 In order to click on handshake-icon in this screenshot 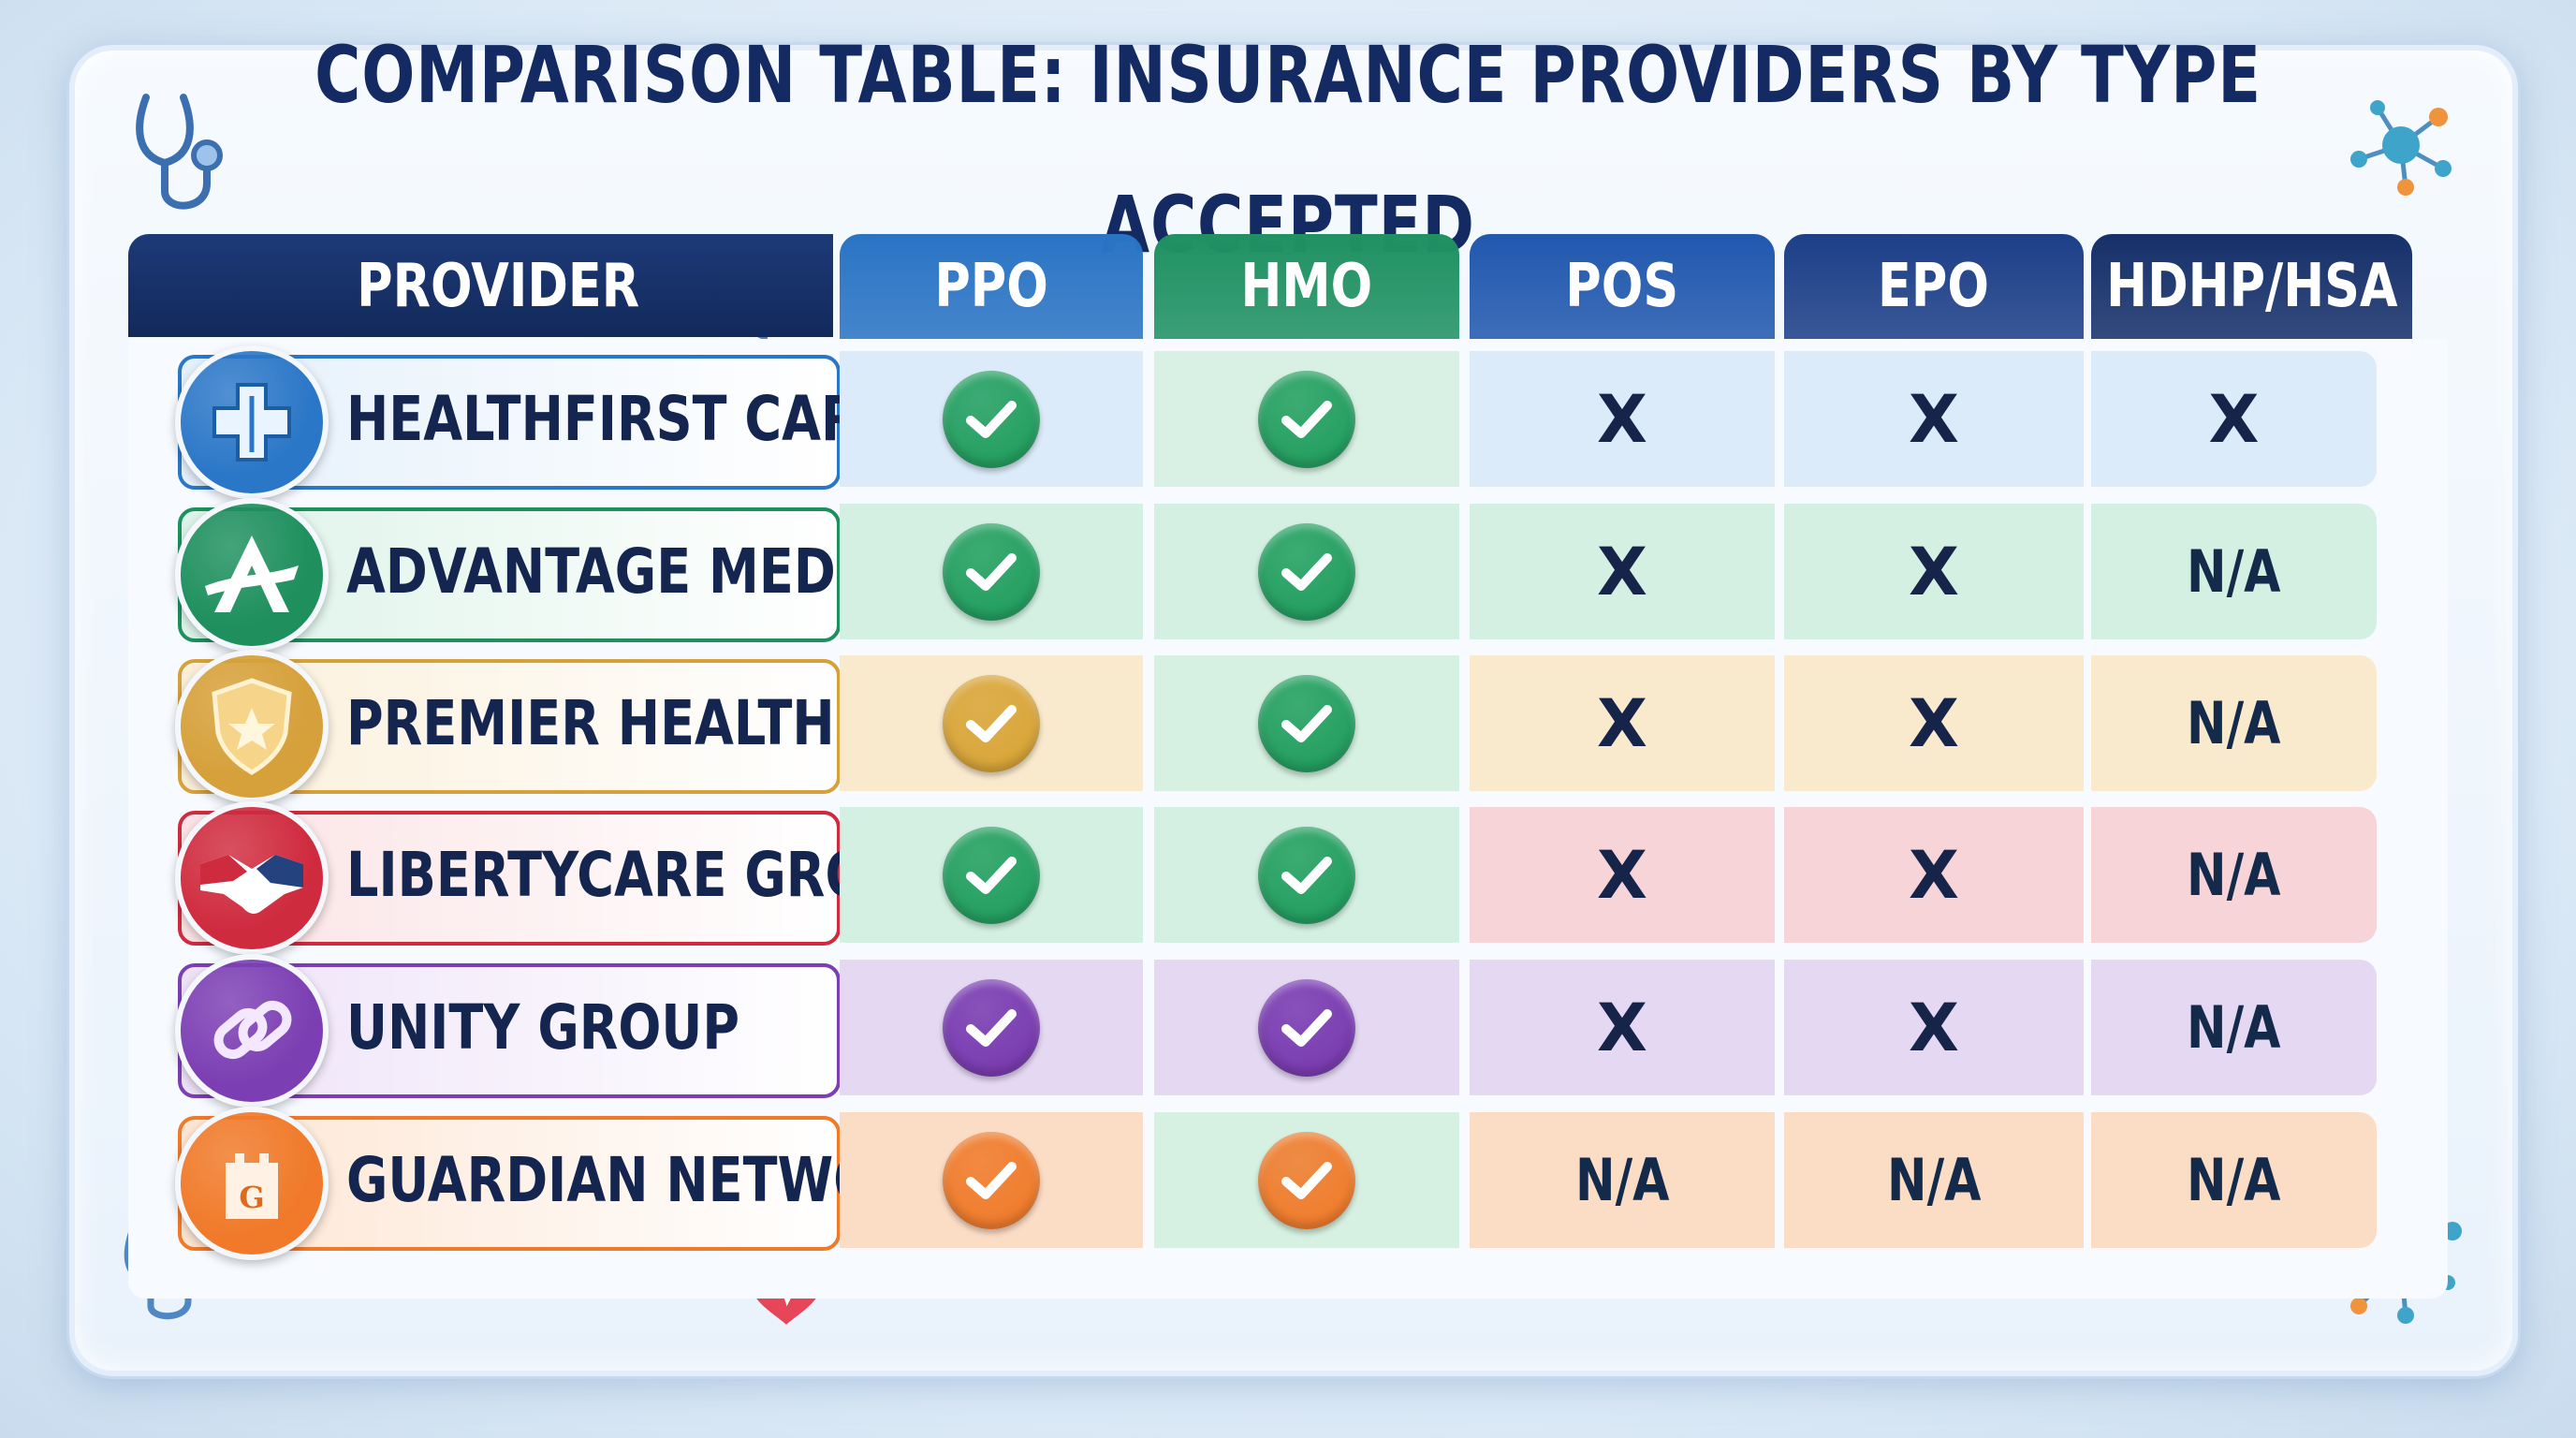, I will do `click(252, 878)`.